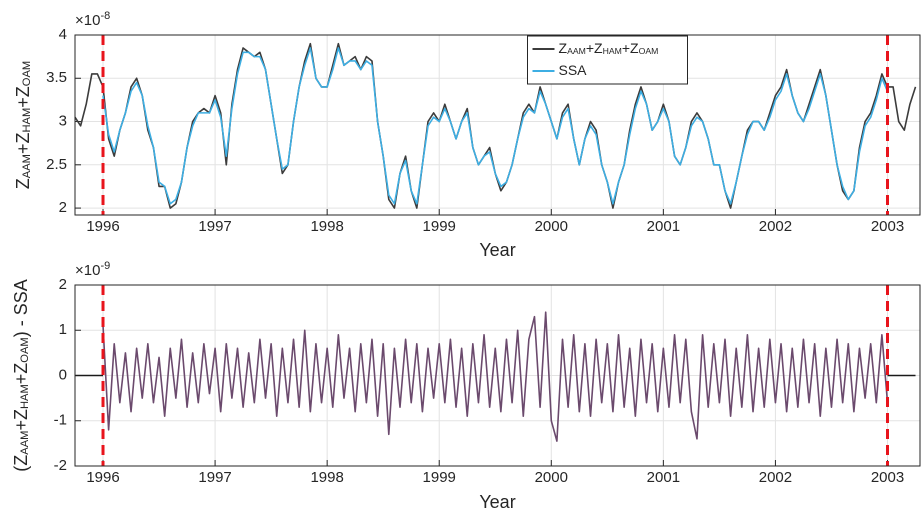  I want to click on text-part: SSA, so click(573, 70).